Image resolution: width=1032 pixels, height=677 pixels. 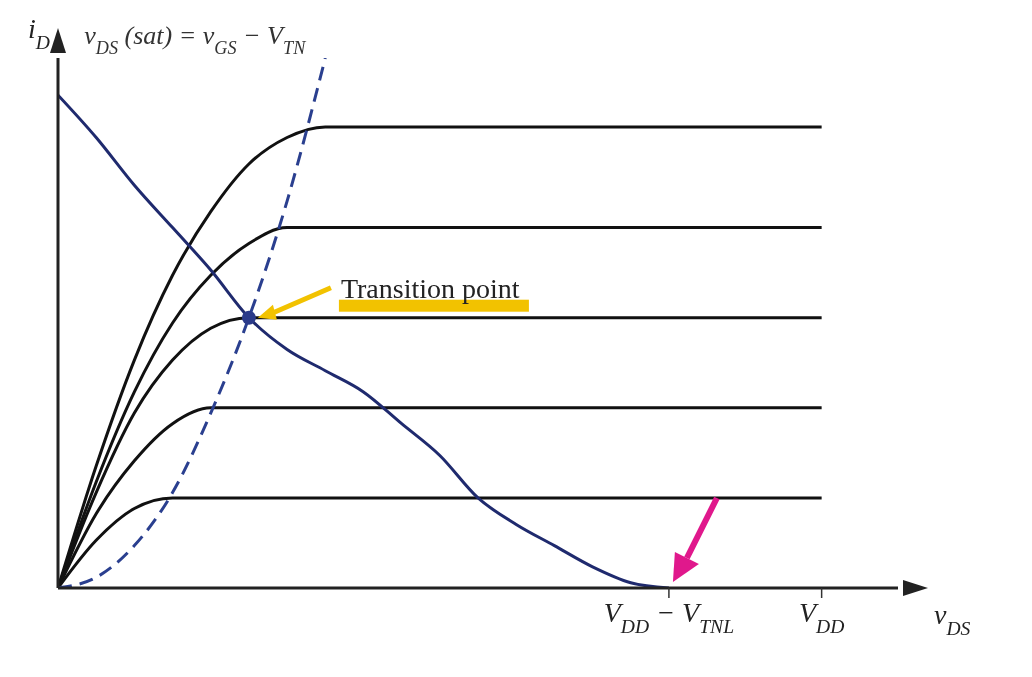 What do you see at coordinates (195, 39) in the screenshot?
I see `series-label: v$_{DS}$ (sat) = v$_{GS}$ − V$_{TN}$` at bounding box center [195, 39].